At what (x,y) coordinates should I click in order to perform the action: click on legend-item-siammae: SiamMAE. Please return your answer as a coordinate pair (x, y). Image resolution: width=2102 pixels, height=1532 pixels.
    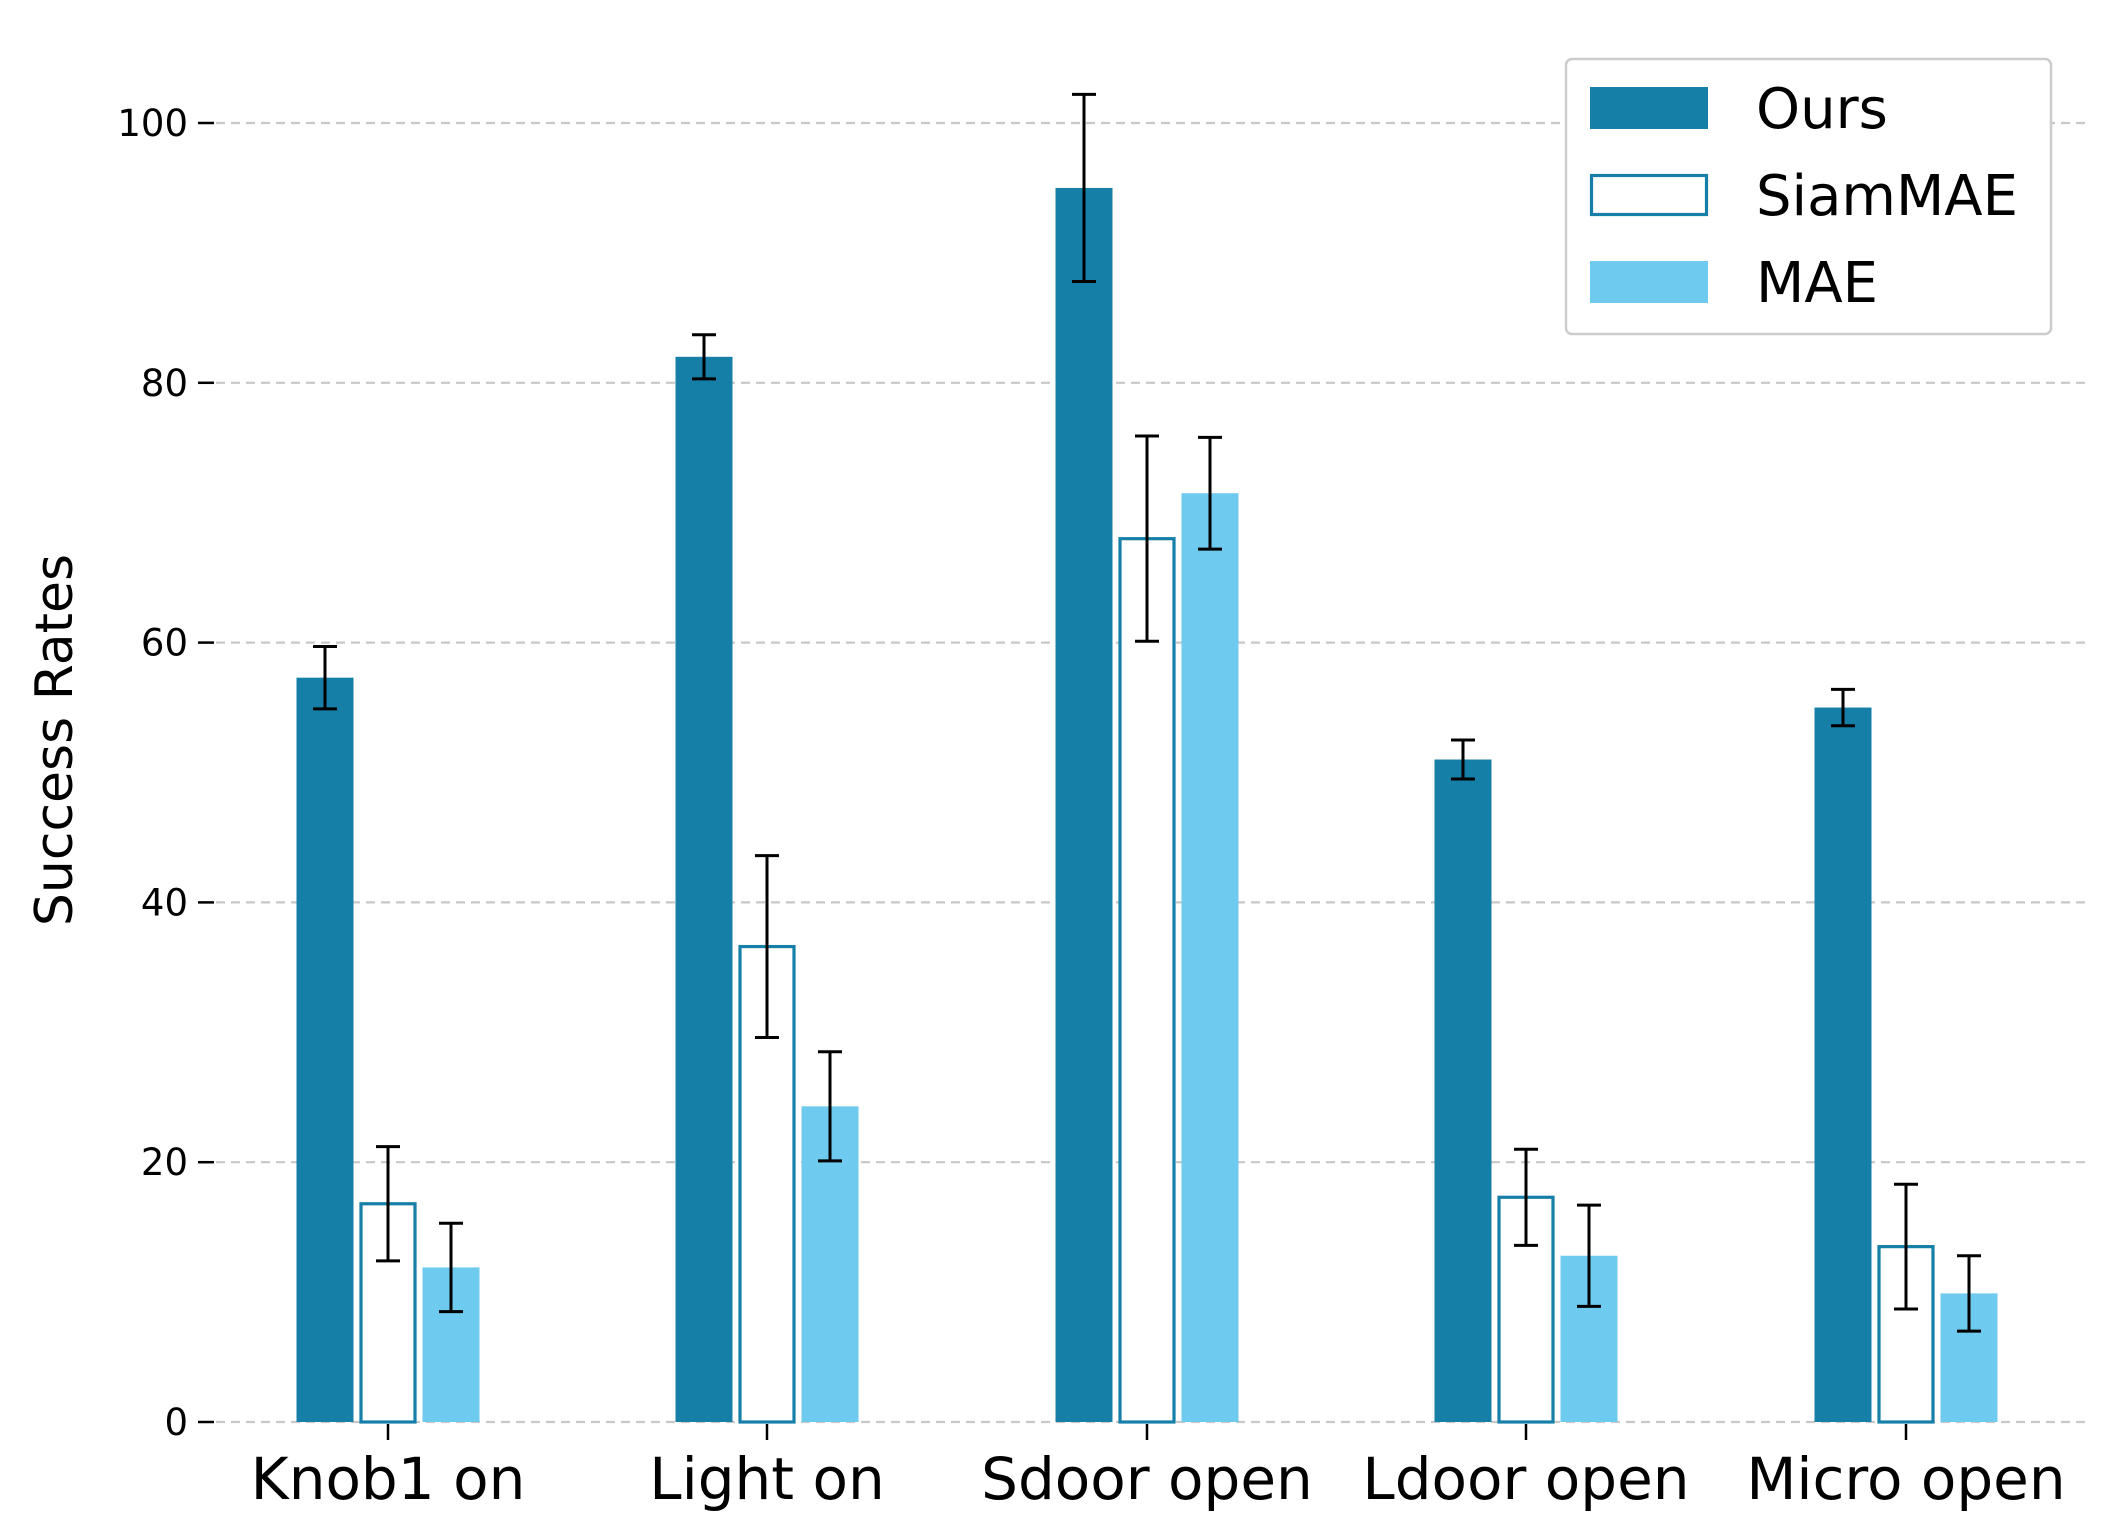
    Looking at the image, I should click on (1803, 196).